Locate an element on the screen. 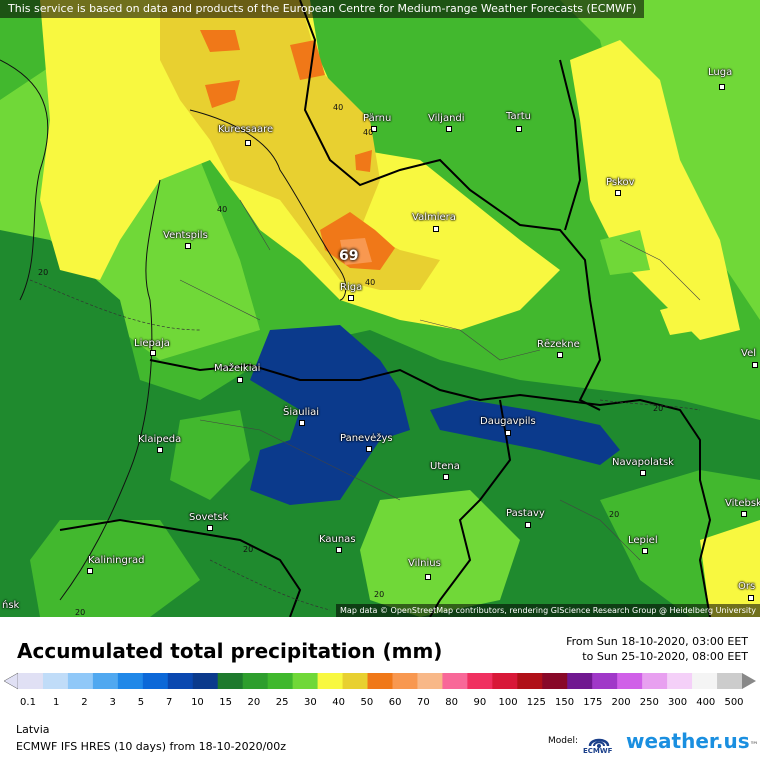 The height and width of the screenshot is (760, 760). legend-tick-label: 3 is located at coordinates (112, 702).